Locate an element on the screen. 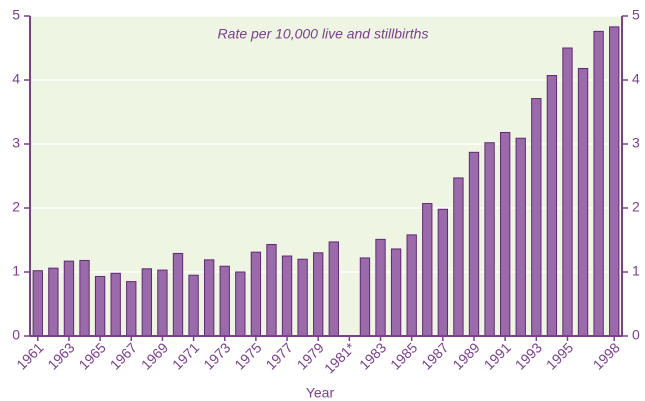 The image size is (645, 401). x-tick-label: 1973 is located at coordinates (216, 355).